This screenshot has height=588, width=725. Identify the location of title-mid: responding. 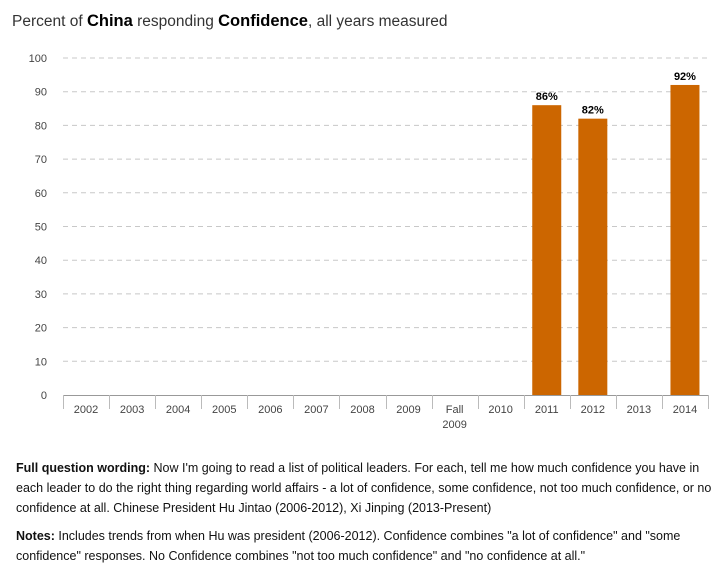
(175, 21).